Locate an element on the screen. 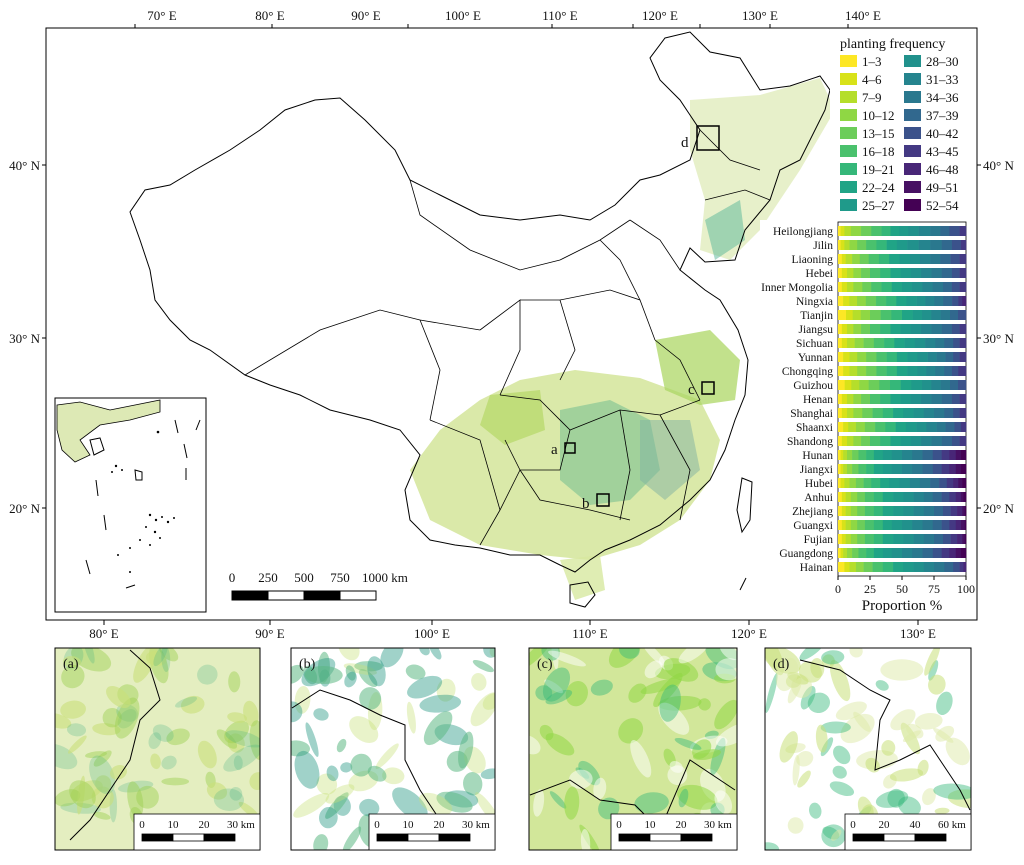 The height and width of the screenshot is (865, 1024). legend-label: 7–9 is located at coordinates (872, 97).